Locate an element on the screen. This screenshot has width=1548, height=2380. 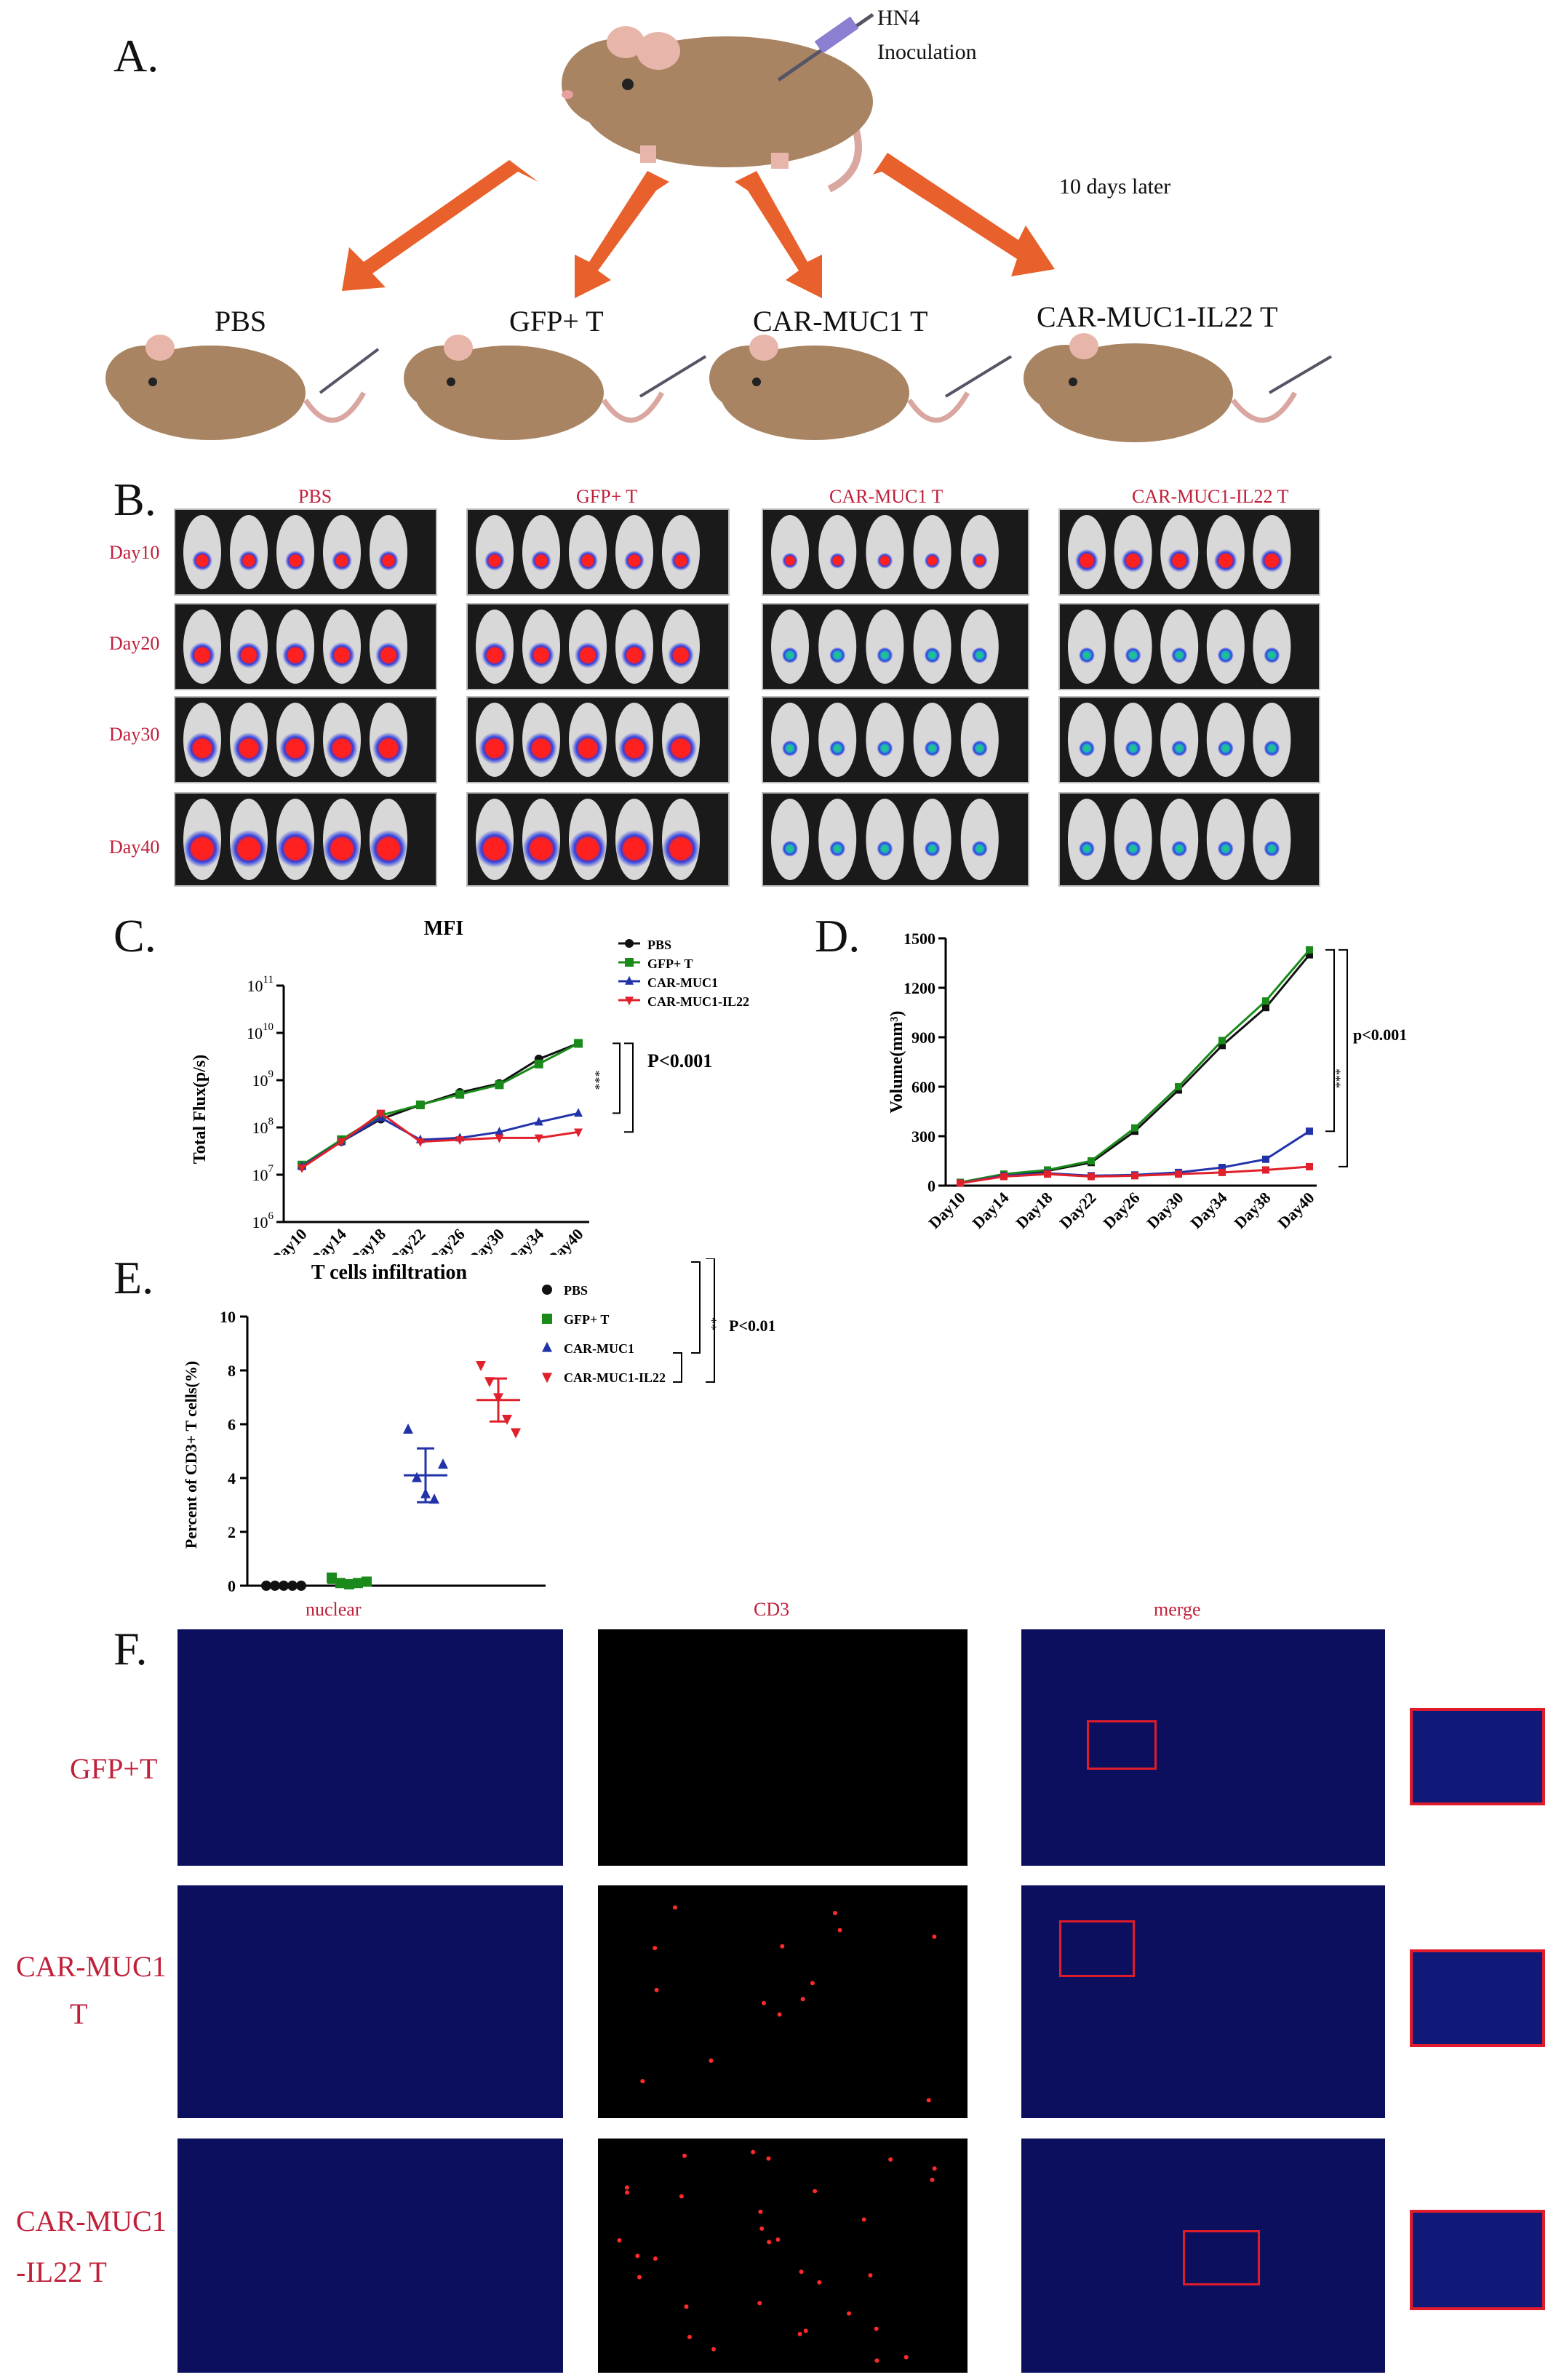
legend-label: CAR-MUC1 is located at coordinates (599, 1348).